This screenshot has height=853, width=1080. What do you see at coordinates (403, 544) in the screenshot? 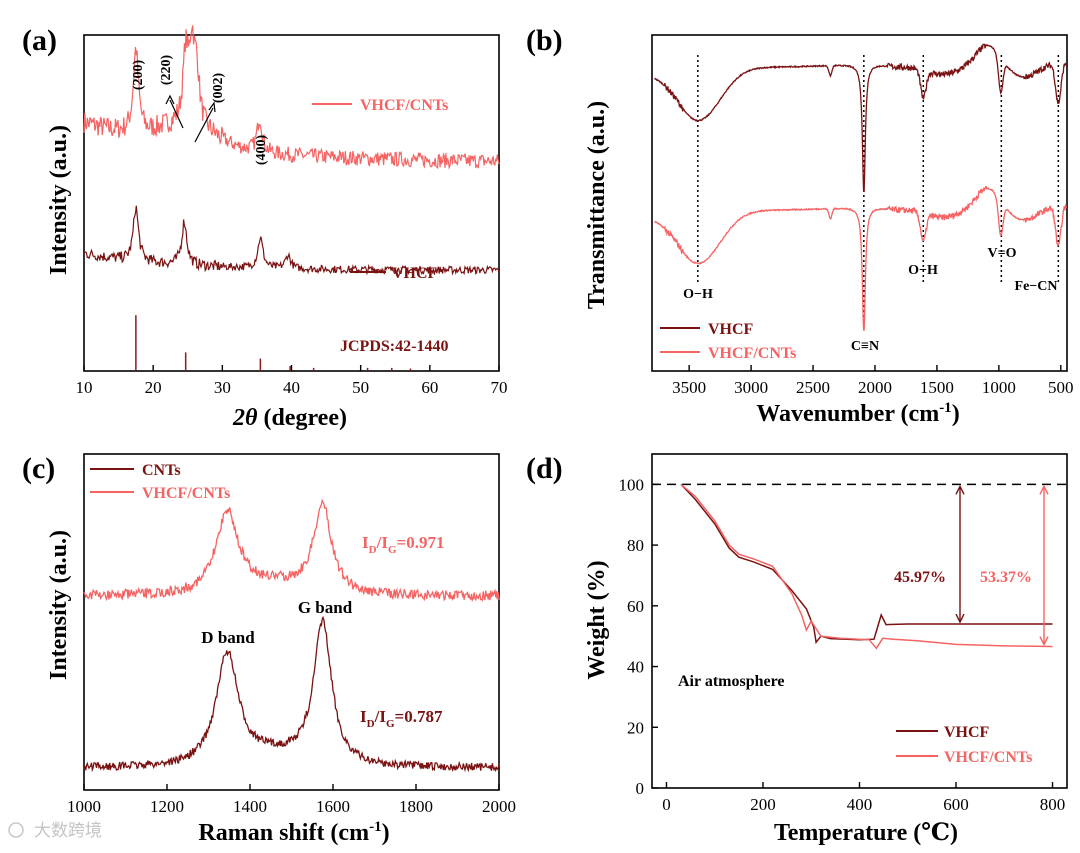
I see `ratio-label-vhcfcnts: ID/IG=0.971` at bounding box center [403, 544].